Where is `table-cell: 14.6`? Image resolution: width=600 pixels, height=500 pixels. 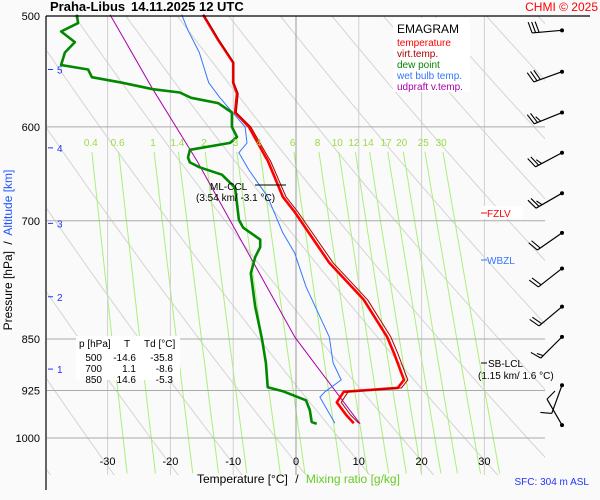 table-cell: 14.6 is located at coordinates (127, 380).